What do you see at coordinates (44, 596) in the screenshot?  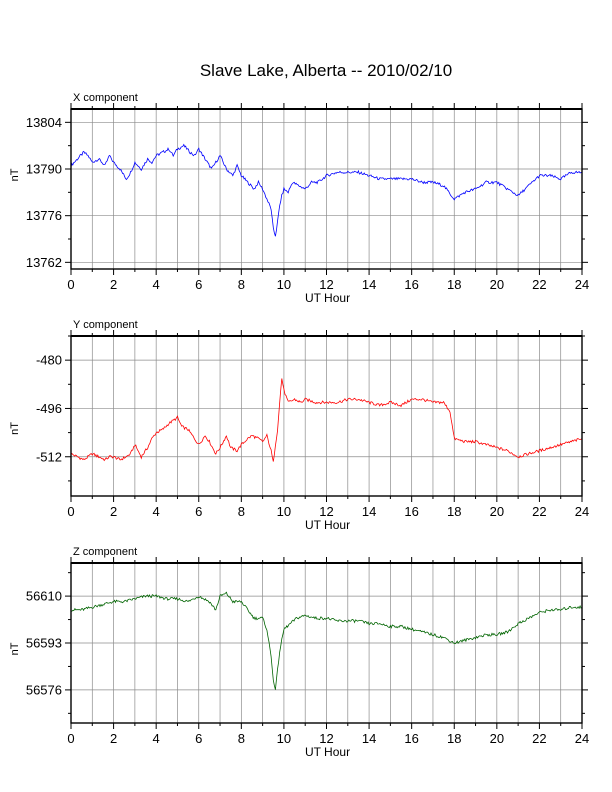 I see `y-tick-label: 56610` at bounding box center [44, 596].